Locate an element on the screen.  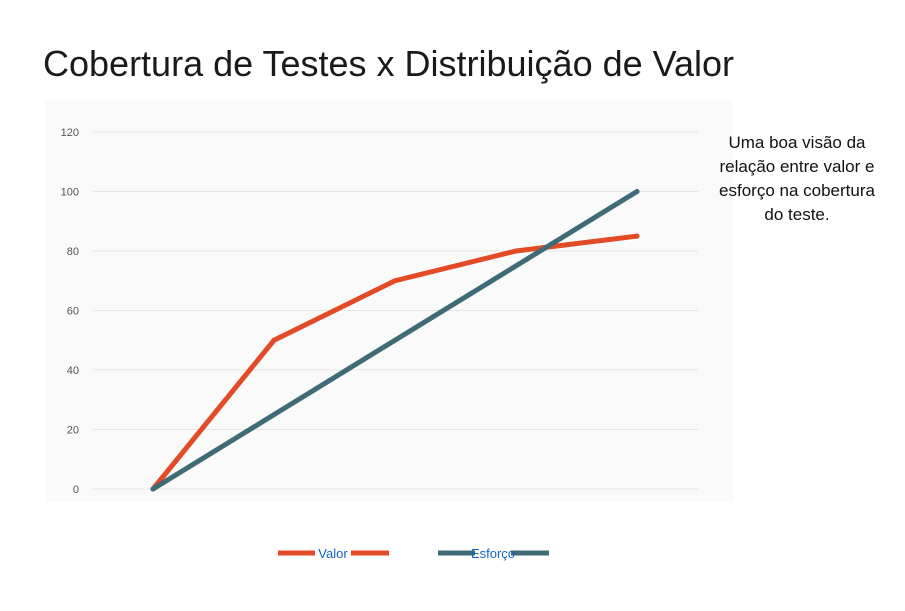
legend-label-esforço: Esforço is located at coordinates (493, 553).